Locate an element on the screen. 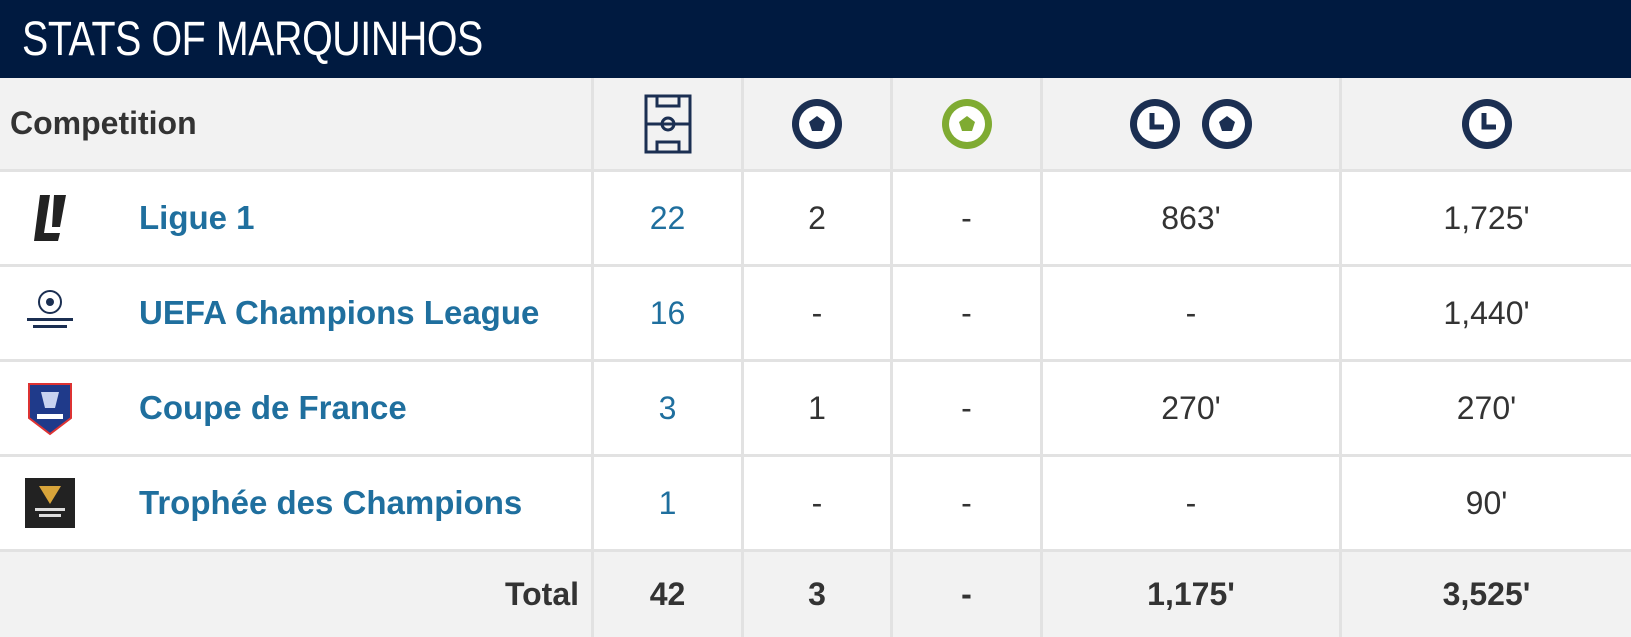 This screenshot has height=637, width=1631. competition-row: UEFA Champions League 16- - -1,440' is located at coordinates (815, 314).